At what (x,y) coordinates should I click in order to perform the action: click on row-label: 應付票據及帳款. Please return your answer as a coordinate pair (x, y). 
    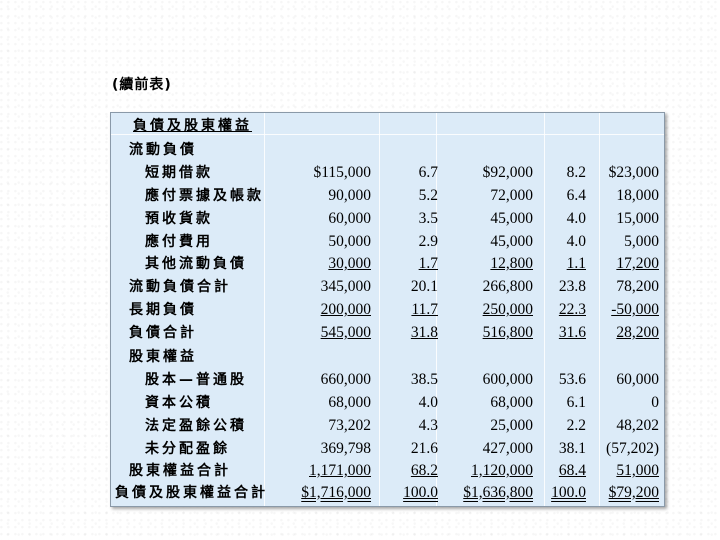
    Looking at the image, I should click on (204, 196).